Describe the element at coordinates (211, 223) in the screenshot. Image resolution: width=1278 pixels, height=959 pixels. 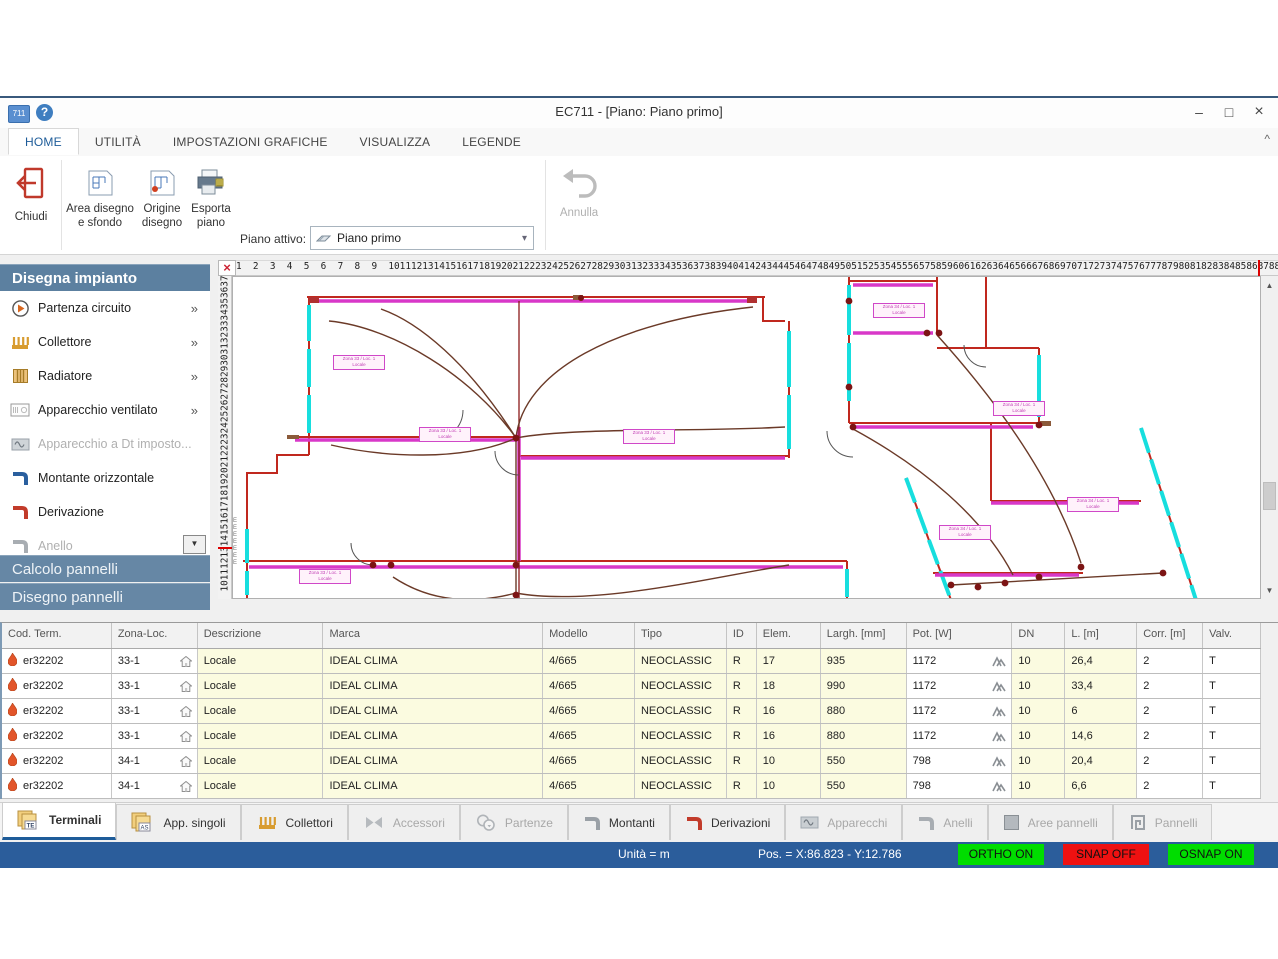
I see `button-label: piano` at that location.